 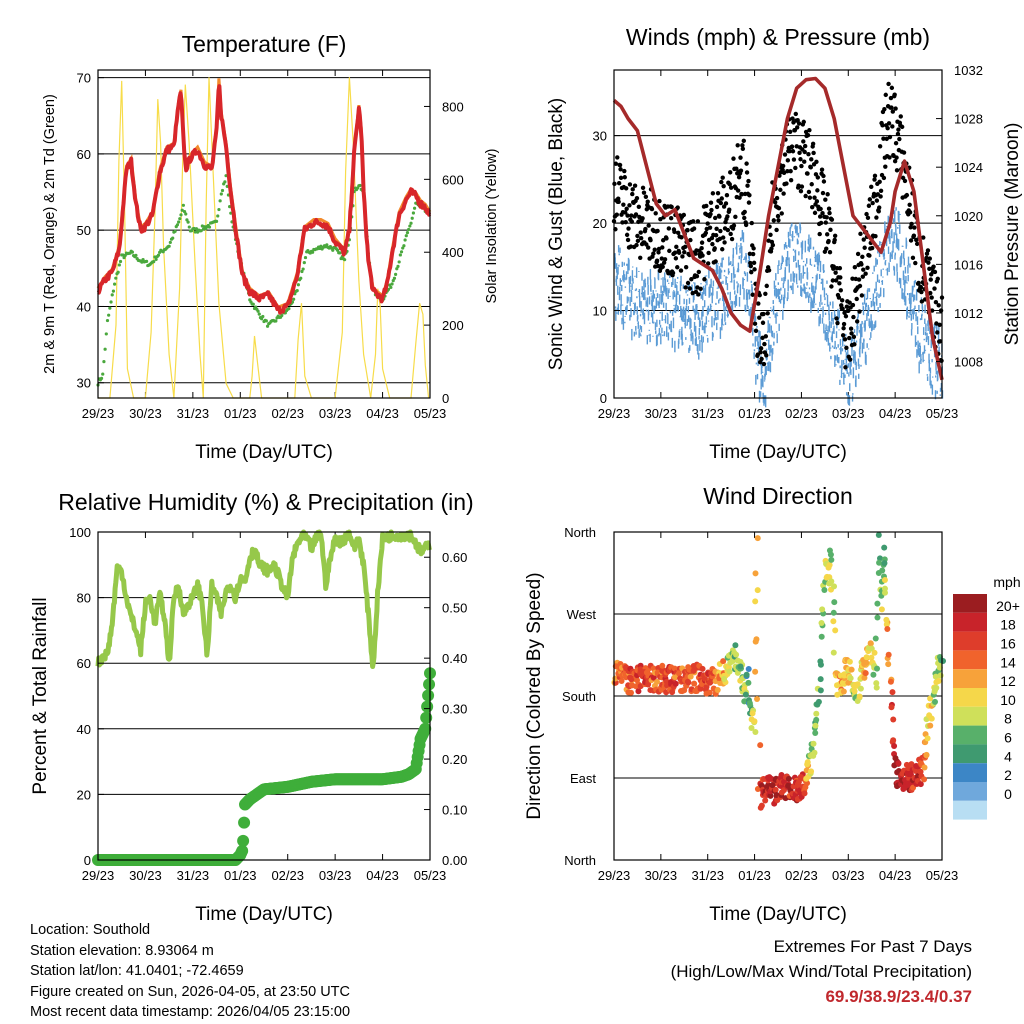 I want to click on humidity-y-right-tick-label: 0.40, so click(x=454, y=658).